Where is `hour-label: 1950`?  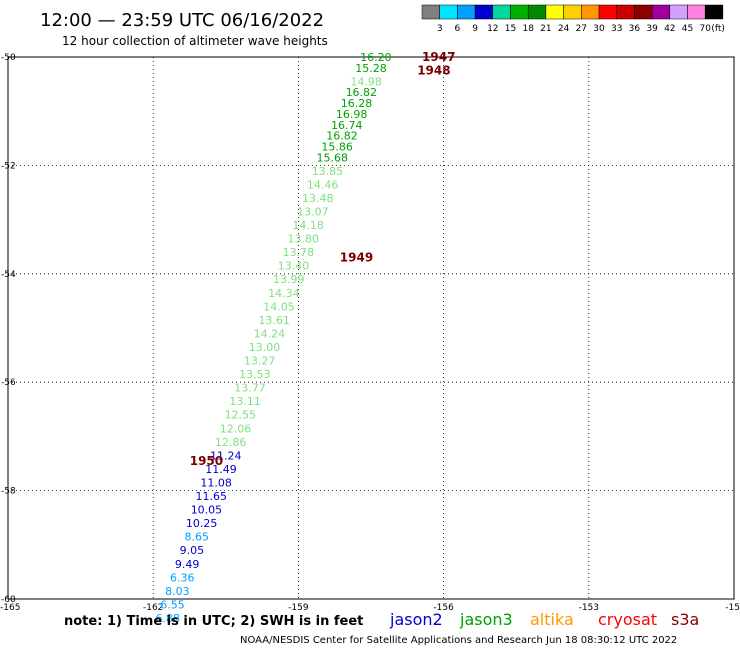 hour-label: 1950 is located at coordinates (206, 461).